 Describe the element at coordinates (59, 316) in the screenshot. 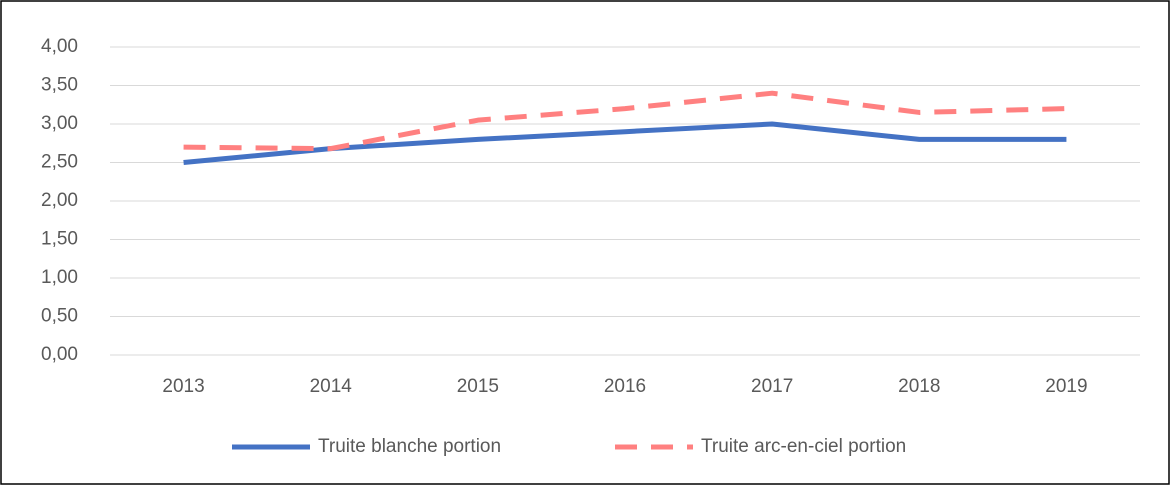

I see `y-tick-label: 0,50` at that location.